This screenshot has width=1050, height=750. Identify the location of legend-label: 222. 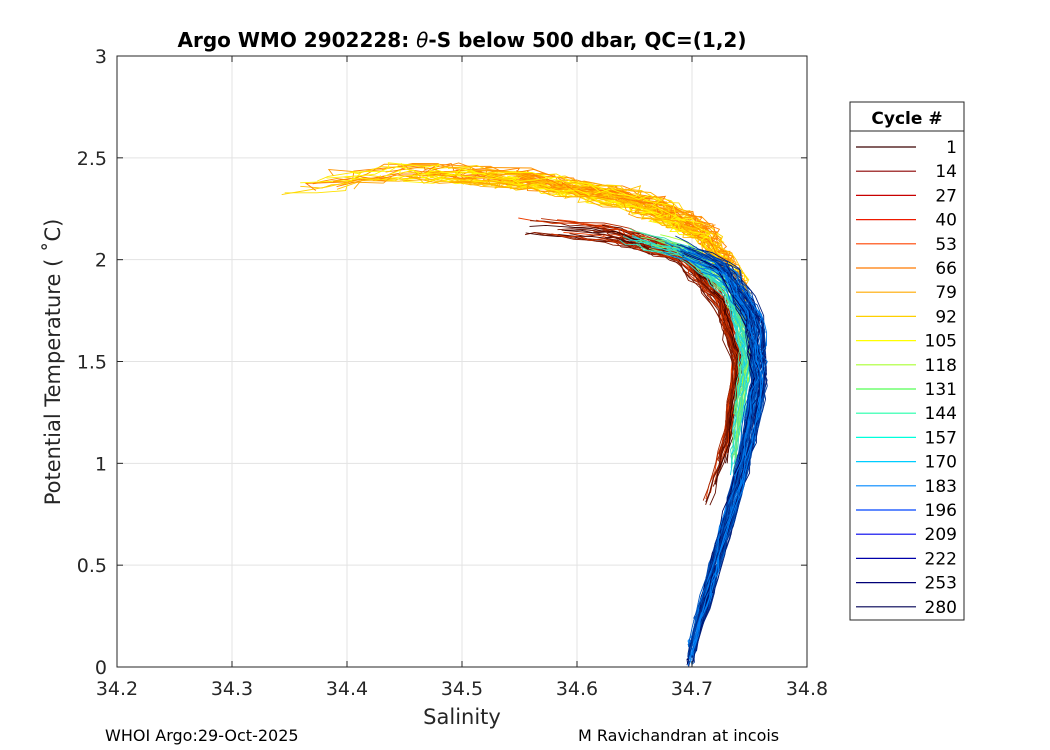
(941, 559).